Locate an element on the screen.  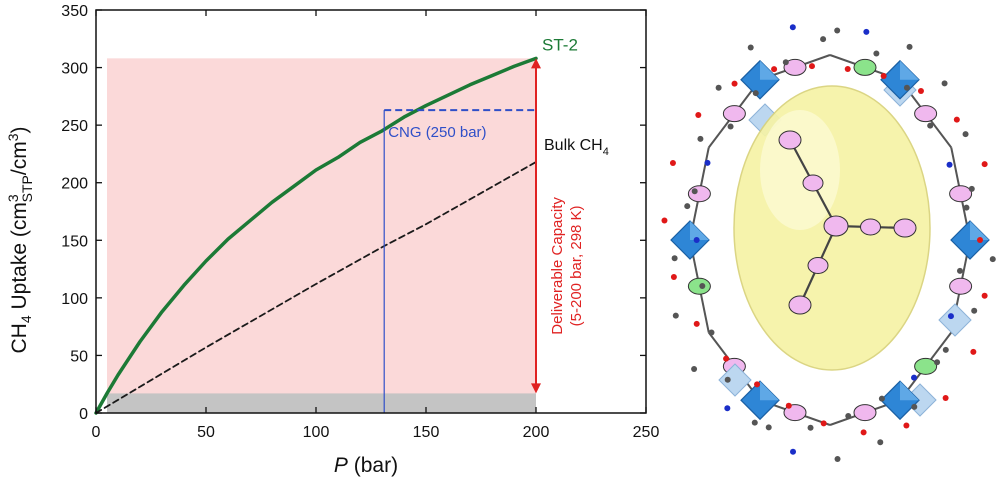
x-tick-label: 150 is located at coordinates (426, 432).